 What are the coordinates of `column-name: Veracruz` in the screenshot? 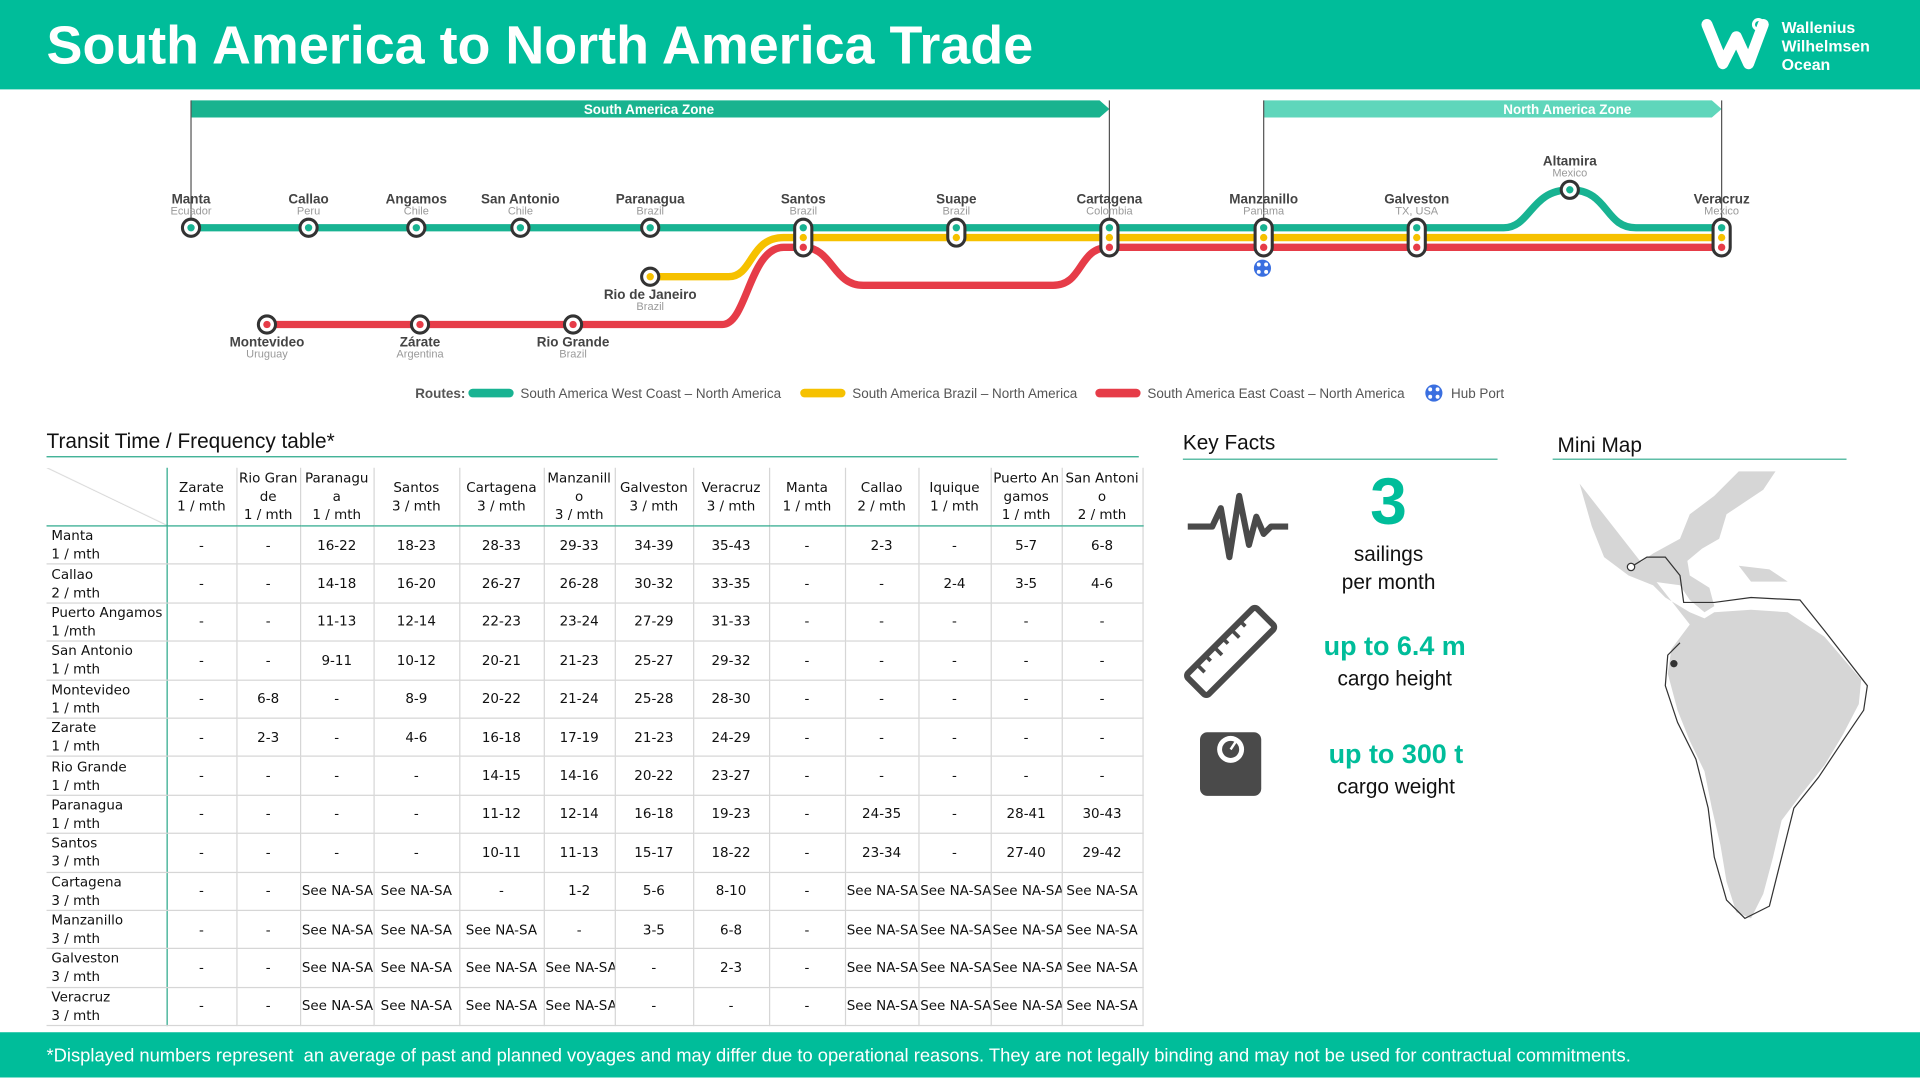 It's located at (731, 487).